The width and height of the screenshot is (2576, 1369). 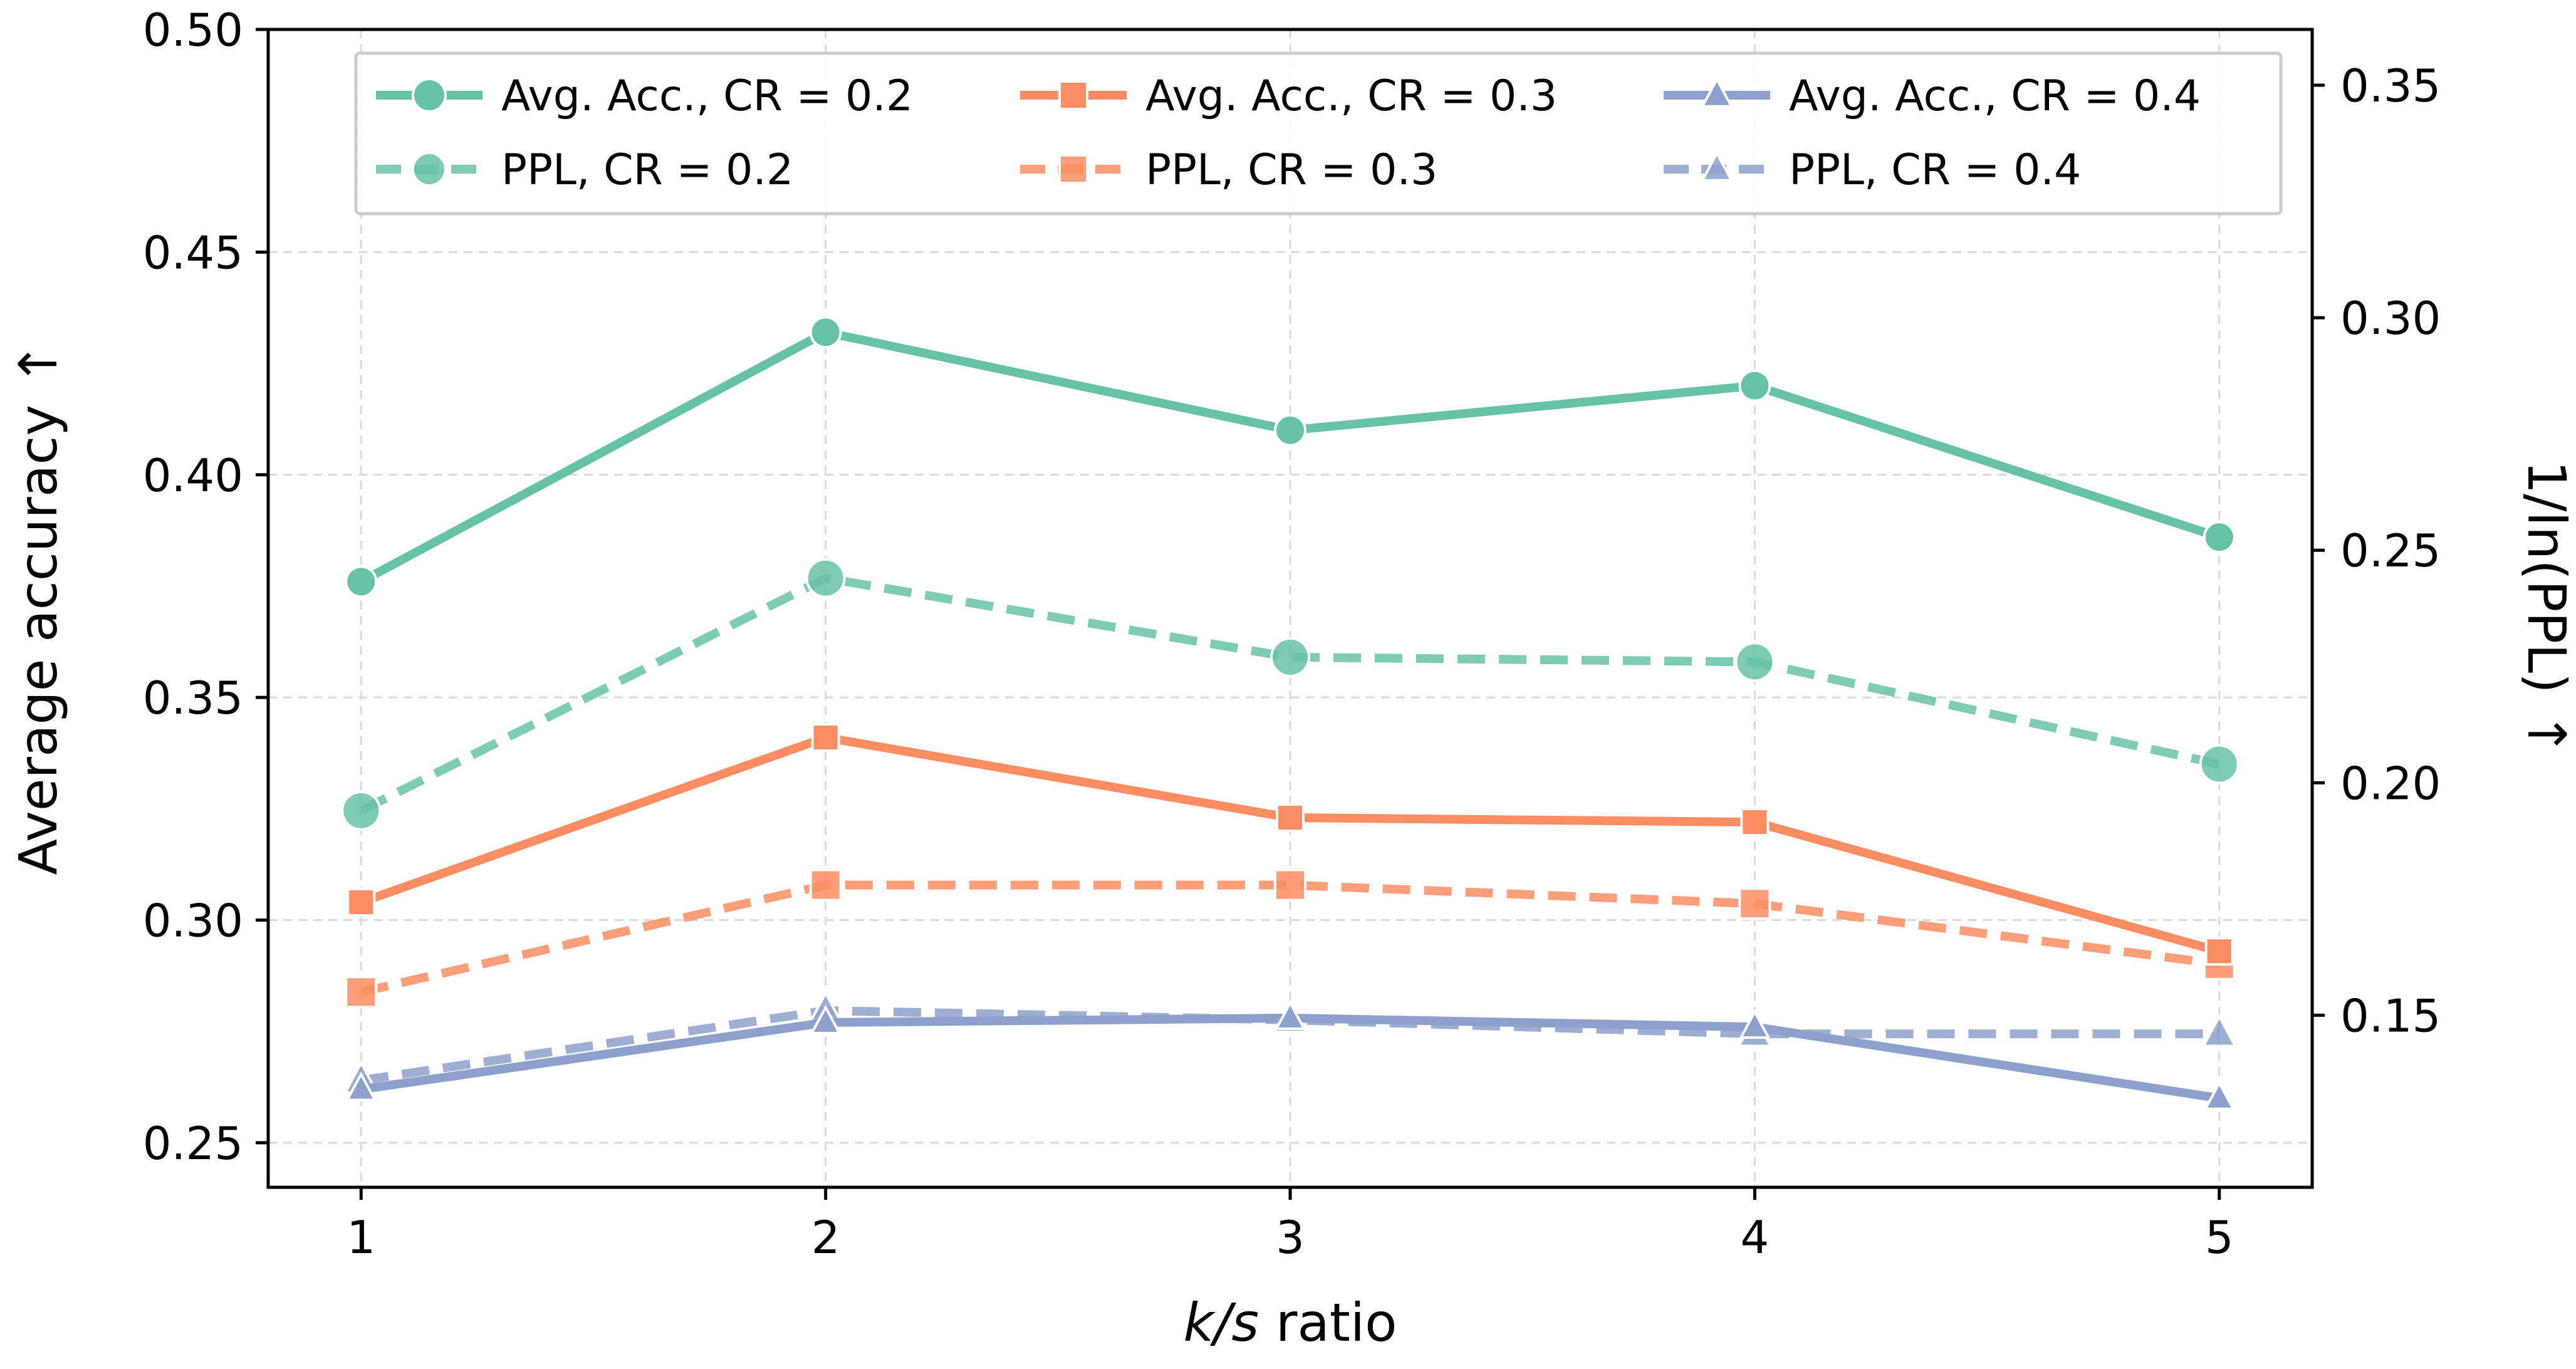 What do you see at coordinates (2546, 734) in the screenshot?
I see `y2-axis-arrow: ↑` at bounding box center [2546, 734].